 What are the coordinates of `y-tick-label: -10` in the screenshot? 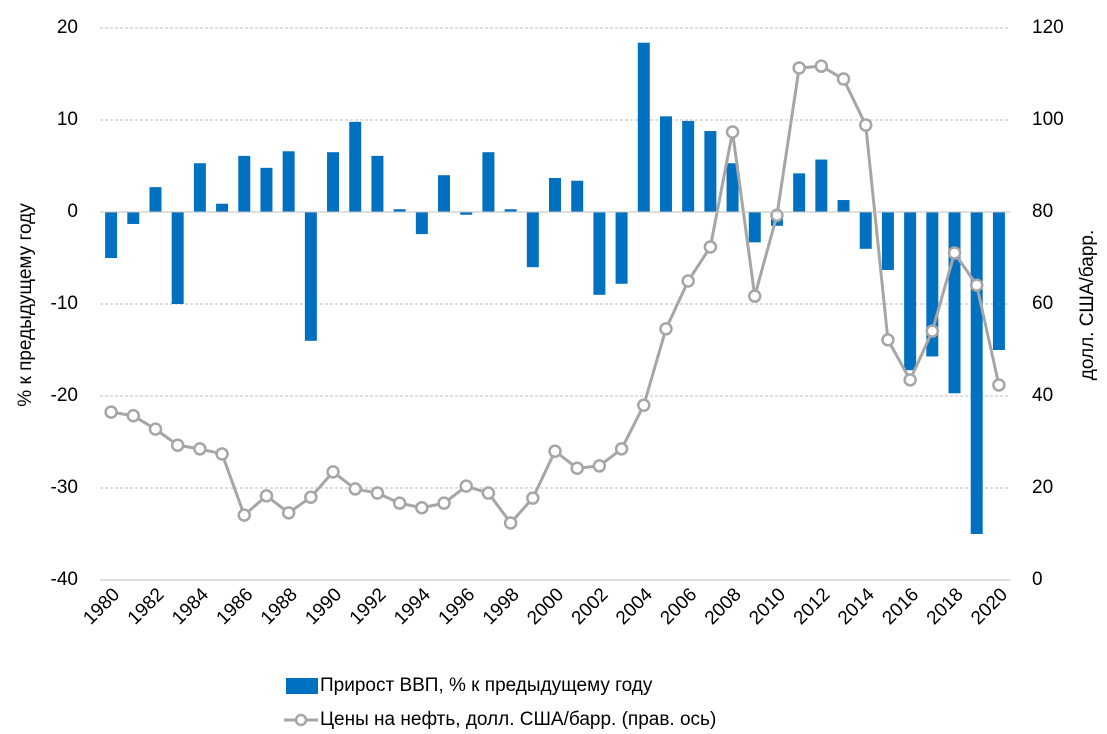 It's located at (64, 303).